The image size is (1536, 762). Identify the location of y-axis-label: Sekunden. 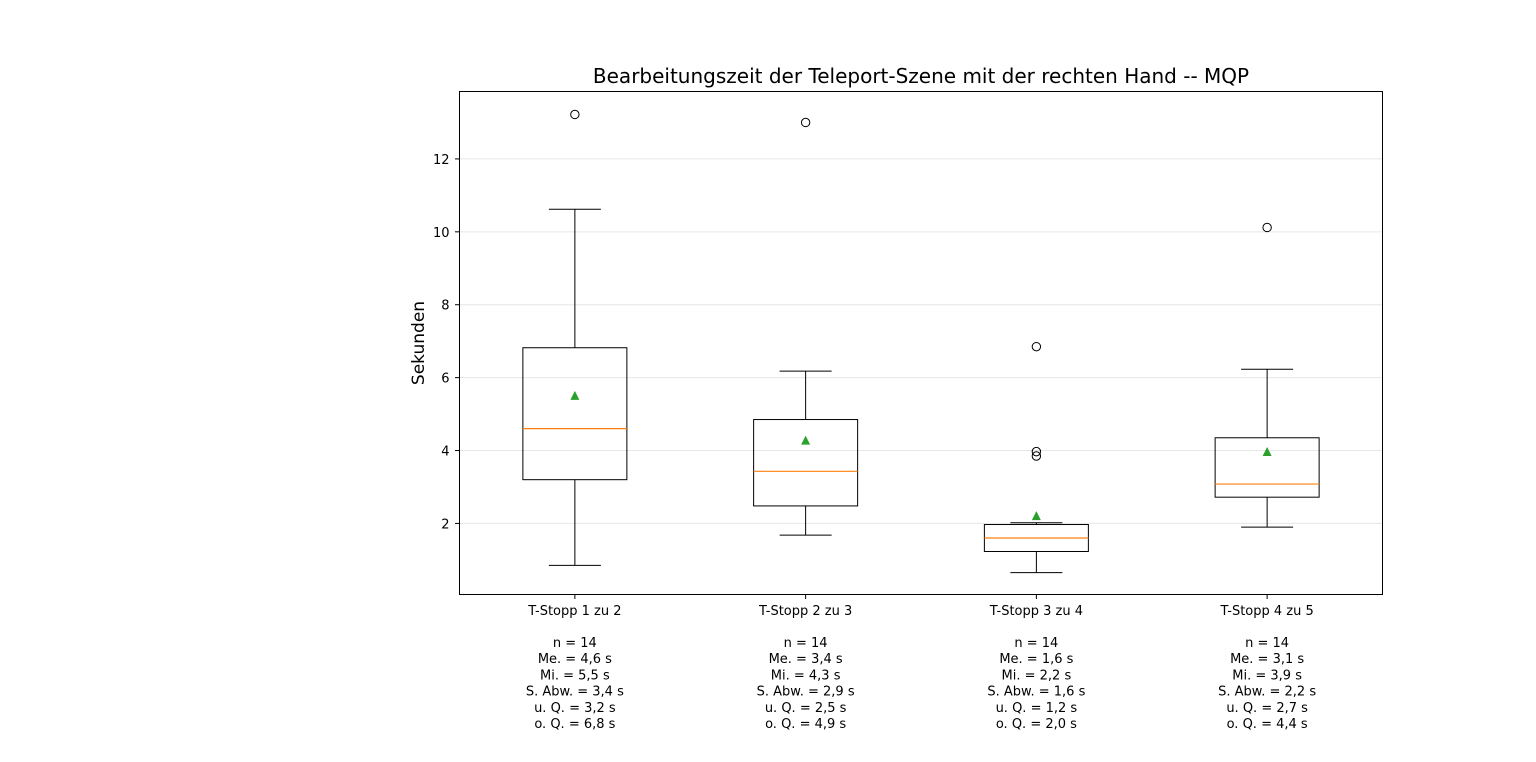
(419, 343).